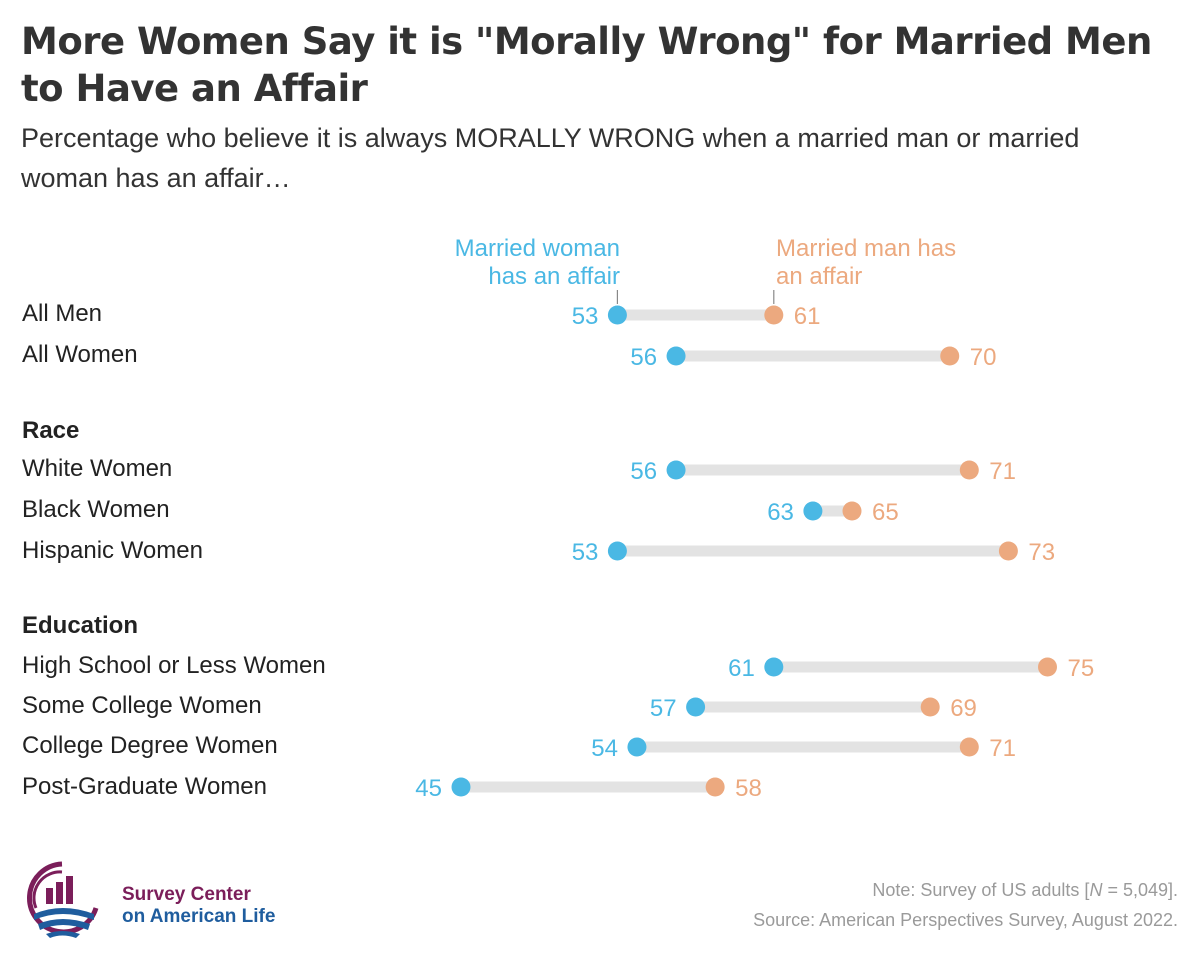 Image resolution: width=1200 pixels, height=979 pixels. What do you see at coordinates (62, 313) in the screenshot?
I see `row-label-all-men: All Men` at bounding box center [62, 313].